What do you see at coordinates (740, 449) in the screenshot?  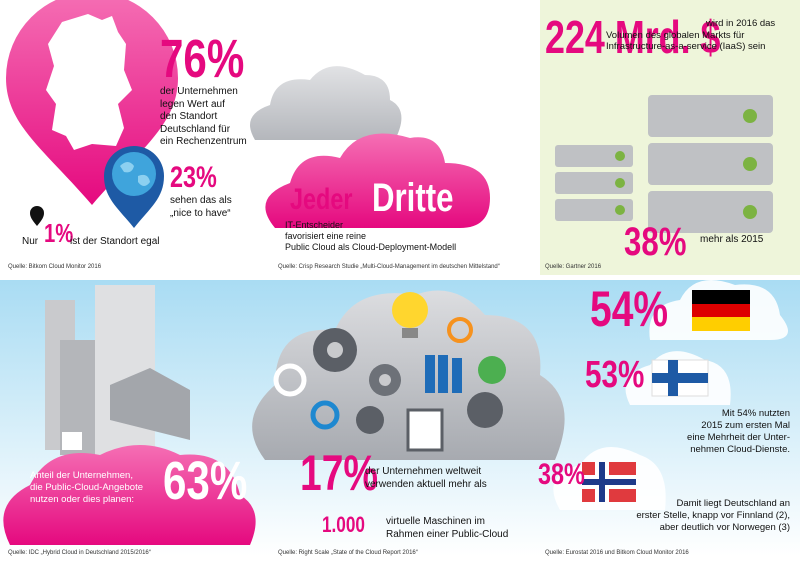 I see `line: nehmen Cloud-Dienste.` at bounding box center [740, 449].